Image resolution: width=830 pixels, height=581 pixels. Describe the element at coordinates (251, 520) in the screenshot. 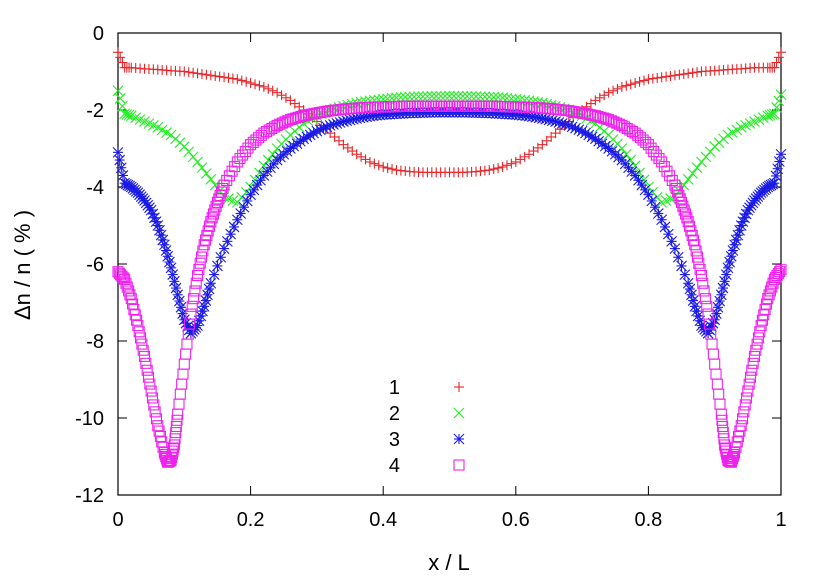

I see `x-tick-label: 0.2` at that location.